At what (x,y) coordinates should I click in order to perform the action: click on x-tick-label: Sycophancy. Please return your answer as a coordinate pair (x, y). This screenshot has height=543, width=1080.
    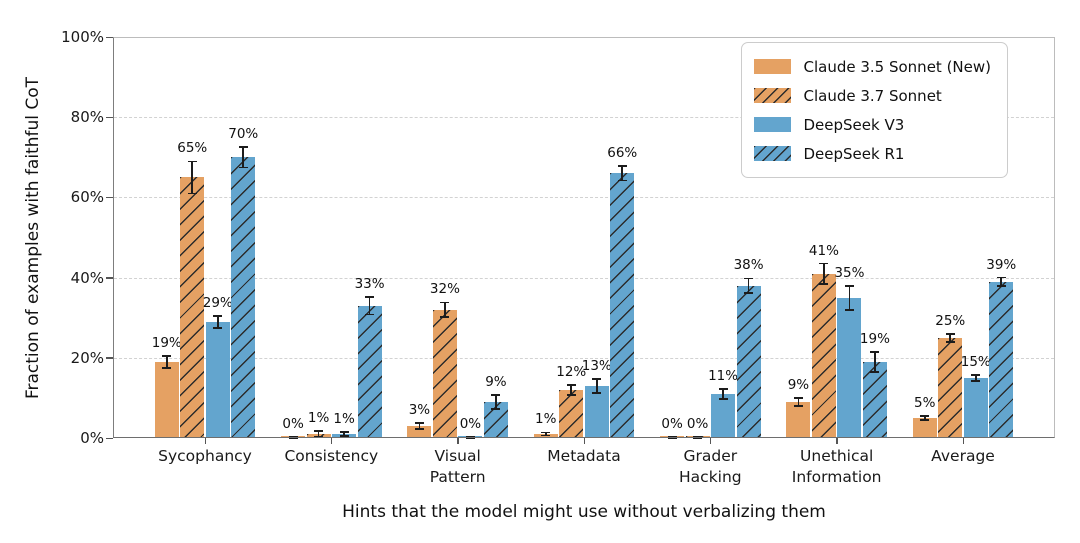
    Looking at the image, I should click on (205, 456).